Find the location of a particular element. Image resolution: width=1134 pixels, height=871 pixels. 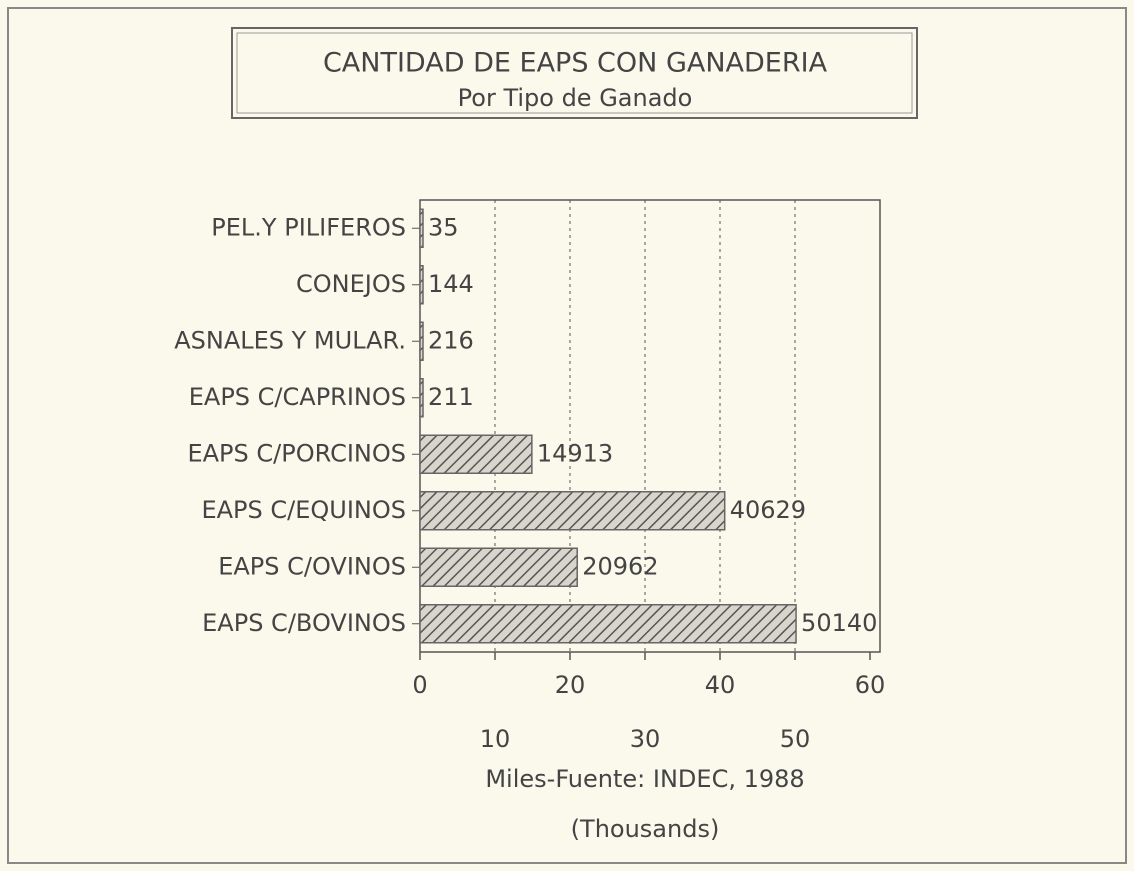

x-axis-label: Miles-Fuente: INDEC, 1988 is located at coordinates (644, 779).